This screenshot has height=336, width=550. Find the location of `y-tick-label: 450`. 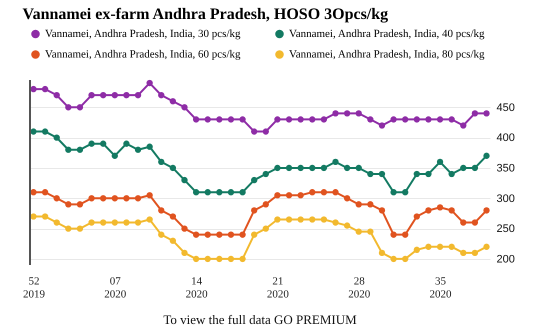

y-tick-label: 450 is located at coordinates (505, 108).